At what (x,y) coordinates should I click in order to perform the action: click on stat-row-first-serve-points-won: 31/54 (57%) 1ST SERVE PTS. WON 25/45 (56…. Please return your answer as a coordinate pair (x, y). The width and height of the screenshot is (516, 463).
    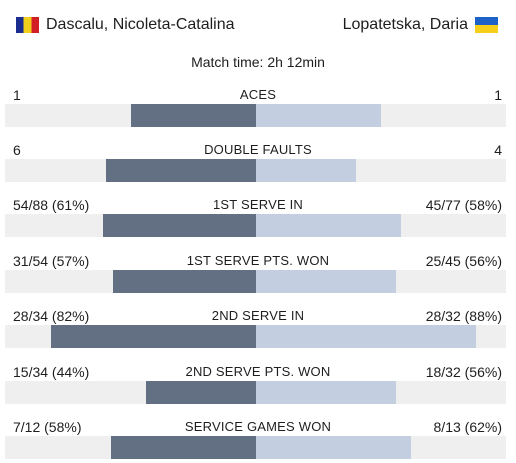
    Looking at the image, I should click on (258, 272).